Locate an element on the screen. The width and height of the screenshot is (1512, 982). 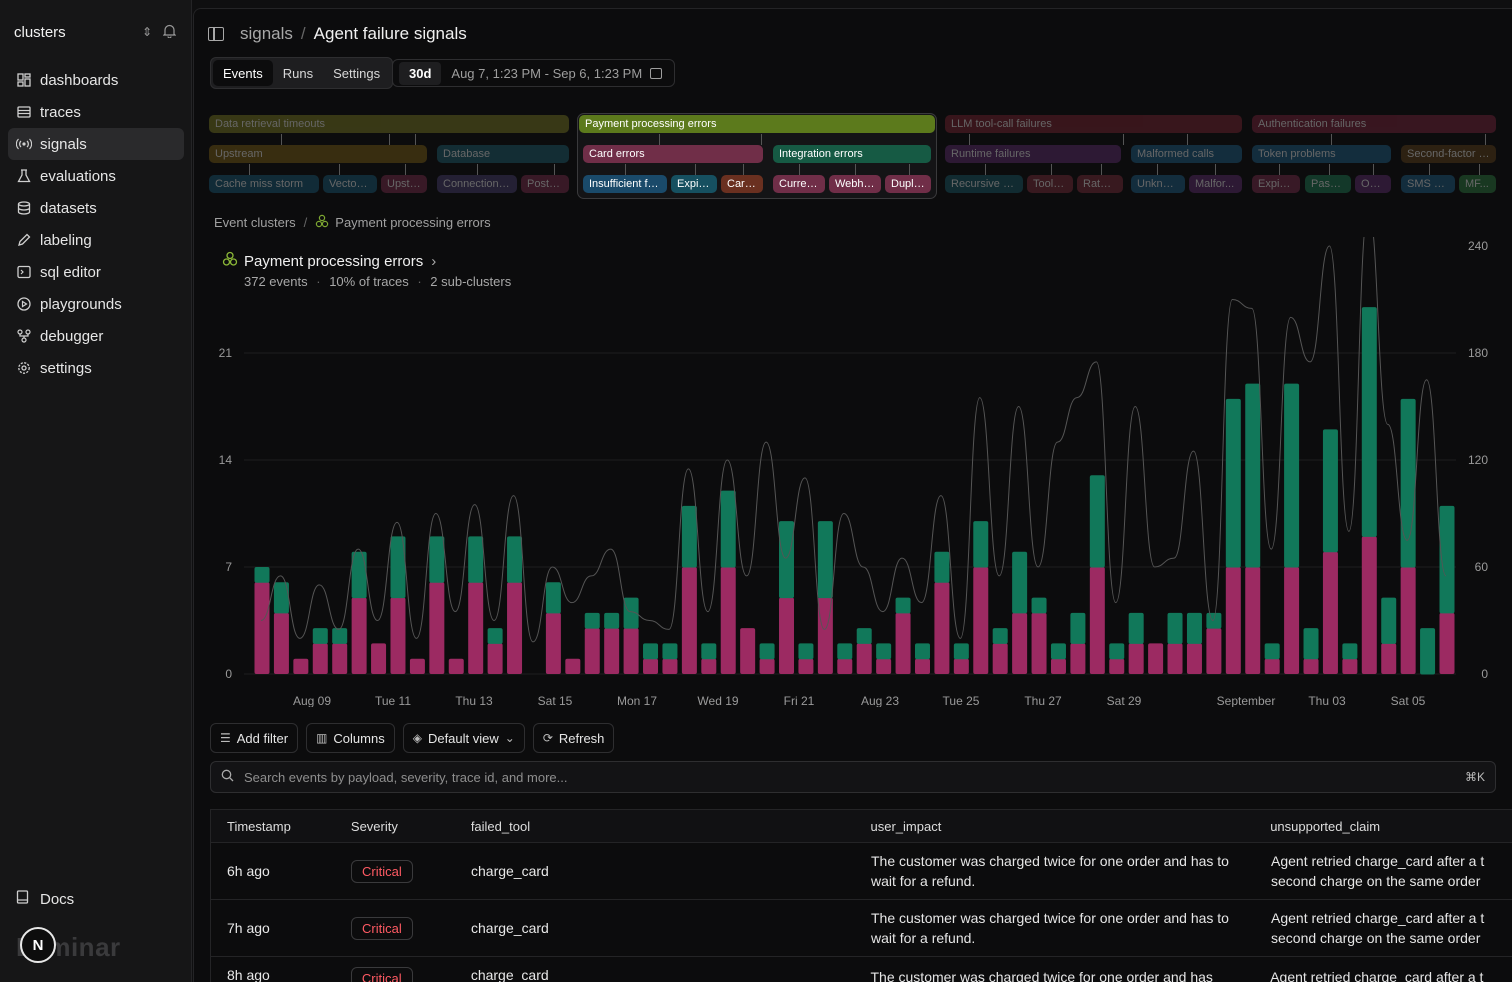
cluster-node: Integration errors is located at coordinates (852, 154).